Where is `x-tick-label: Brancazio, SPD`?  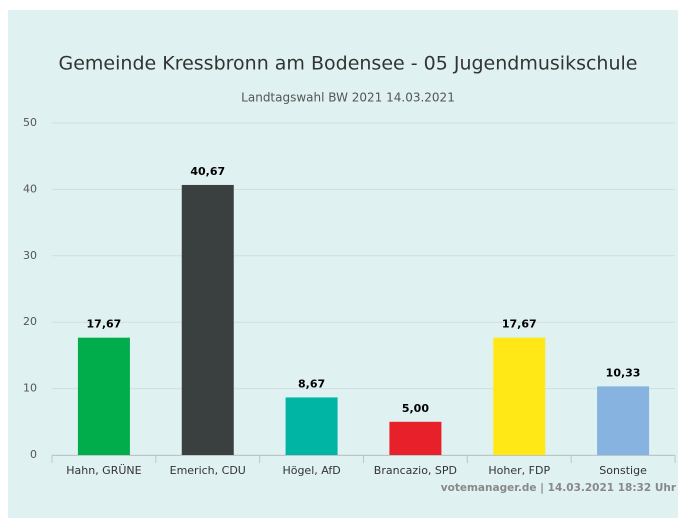
x-tick-label: Brancazio, SPD is located at coordinates (415, 470).